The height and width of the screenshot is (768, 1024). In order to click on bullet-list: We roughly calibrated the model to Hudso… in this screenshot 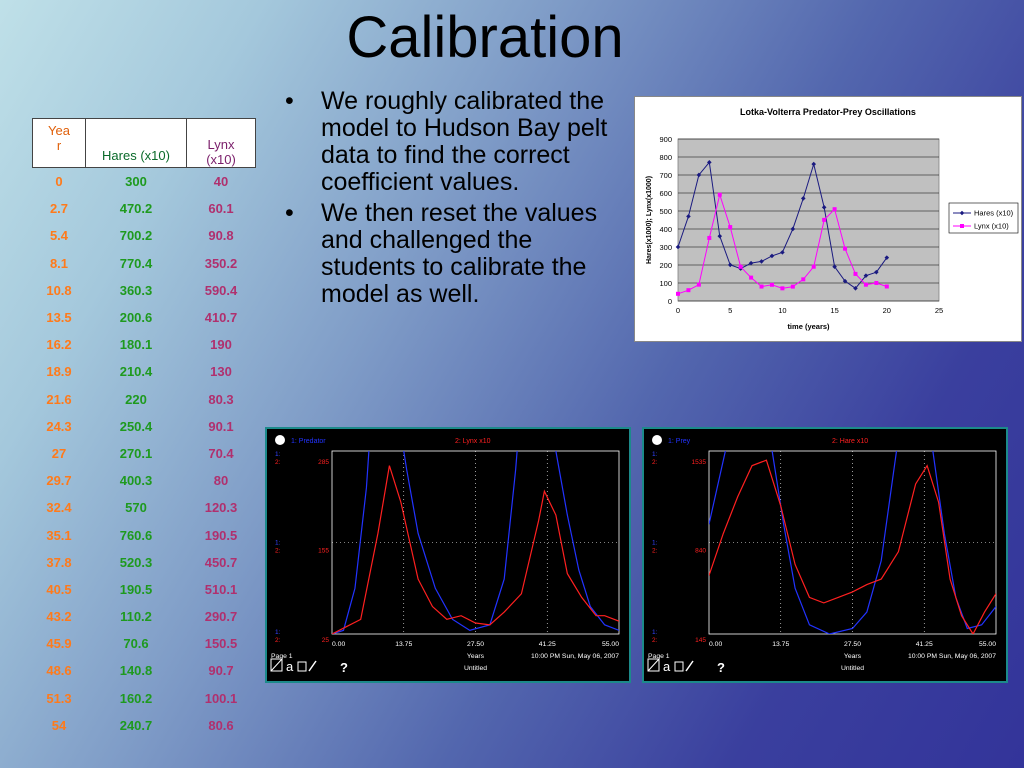, I will do `click(448, 200)`.